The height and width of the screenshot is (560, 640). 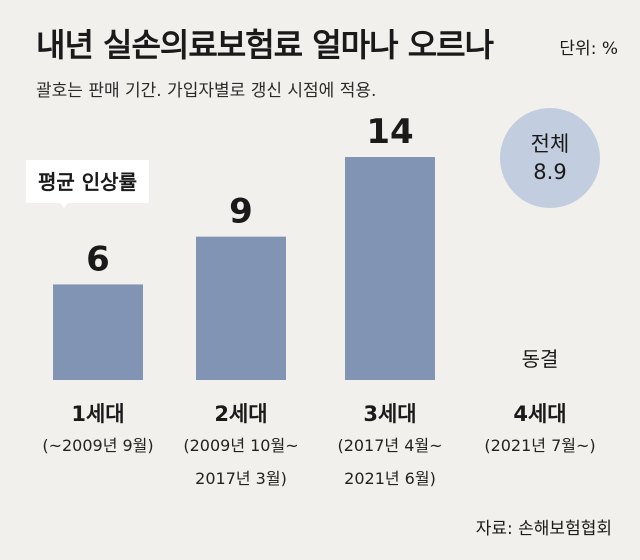 I want to click on category-label-1: 1세대, so click(x=97, y=414).